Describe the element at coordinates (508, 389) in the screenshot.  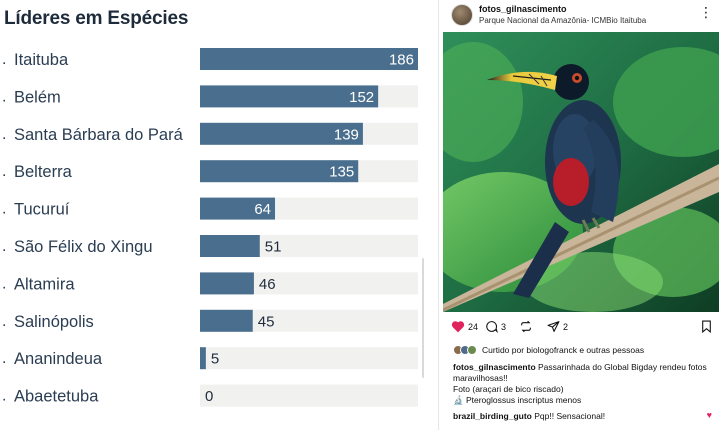
I see `caption-line-2: Foto (araçari de bico riscado)` at that location.